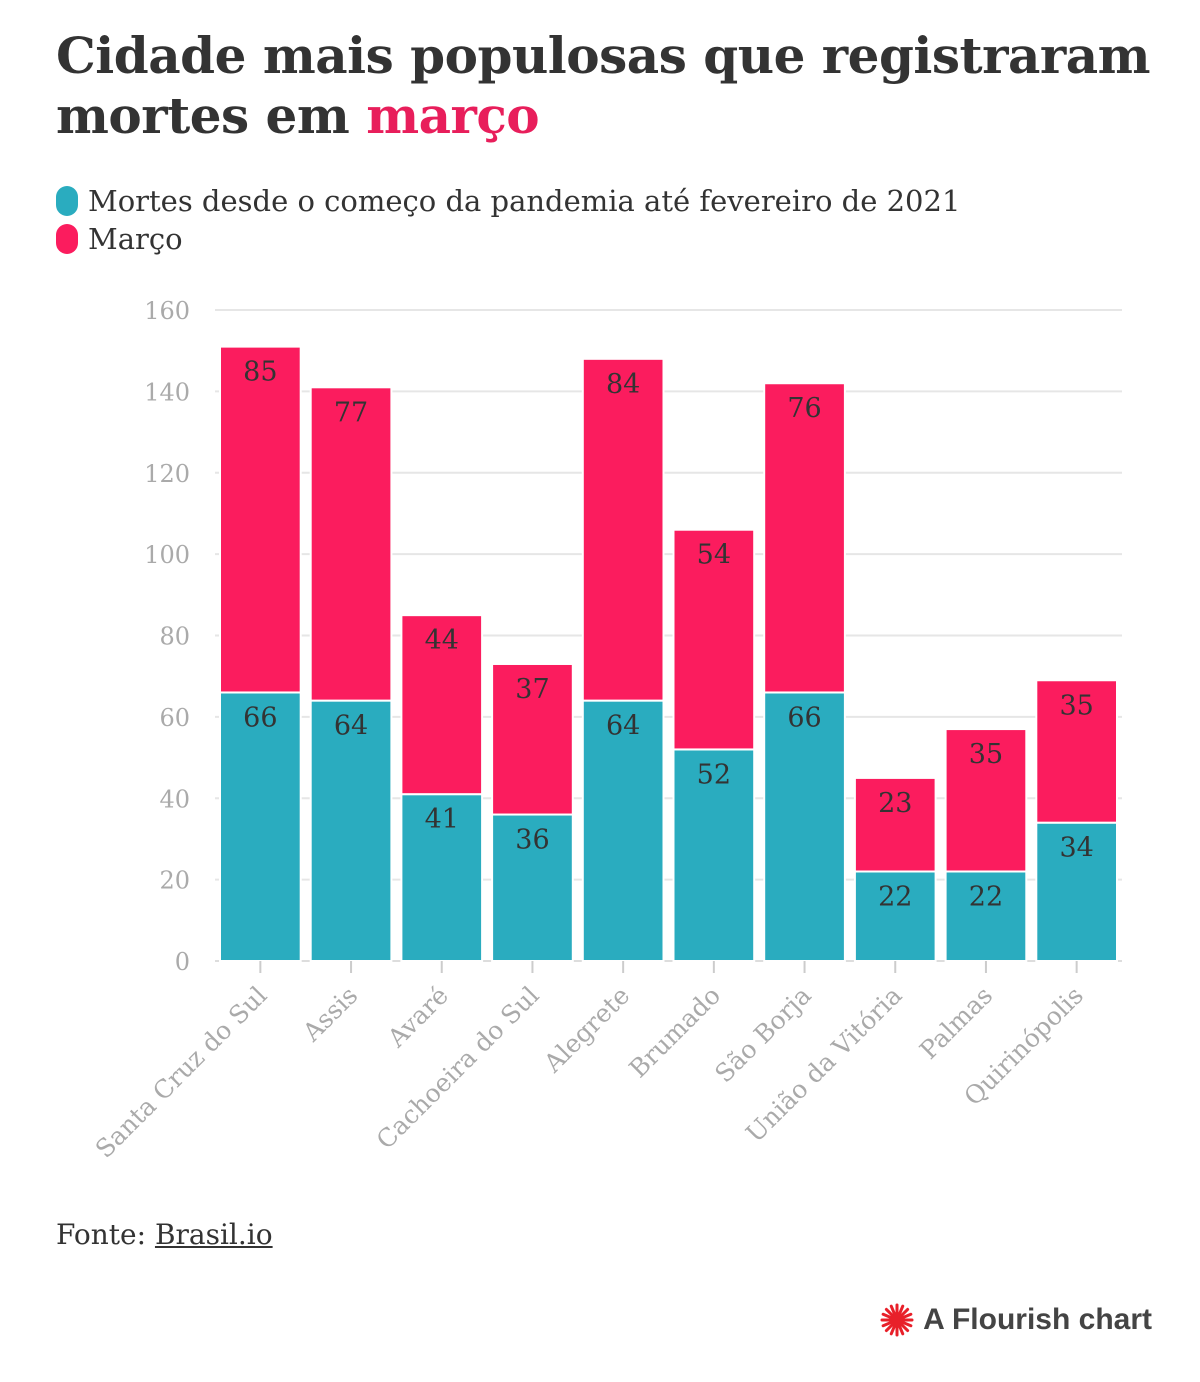 Image resolution: width=1200 pixels, height=1382 pixels. Describe the element at coordinates (167, 311) in the screenshot. I see `y-tick-label: 160` at that location.